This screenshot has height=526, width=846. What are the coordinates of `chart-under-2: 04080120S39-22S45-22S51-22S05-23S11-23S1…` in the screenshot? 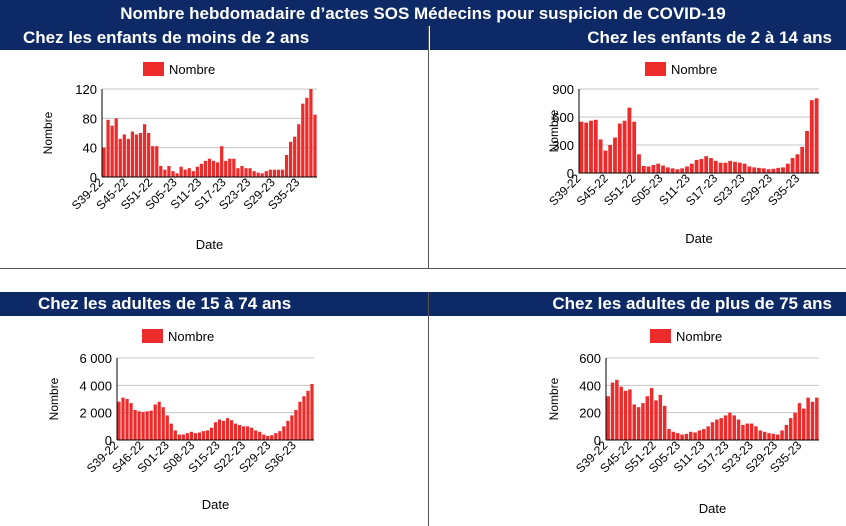 It's located at (179, 157).